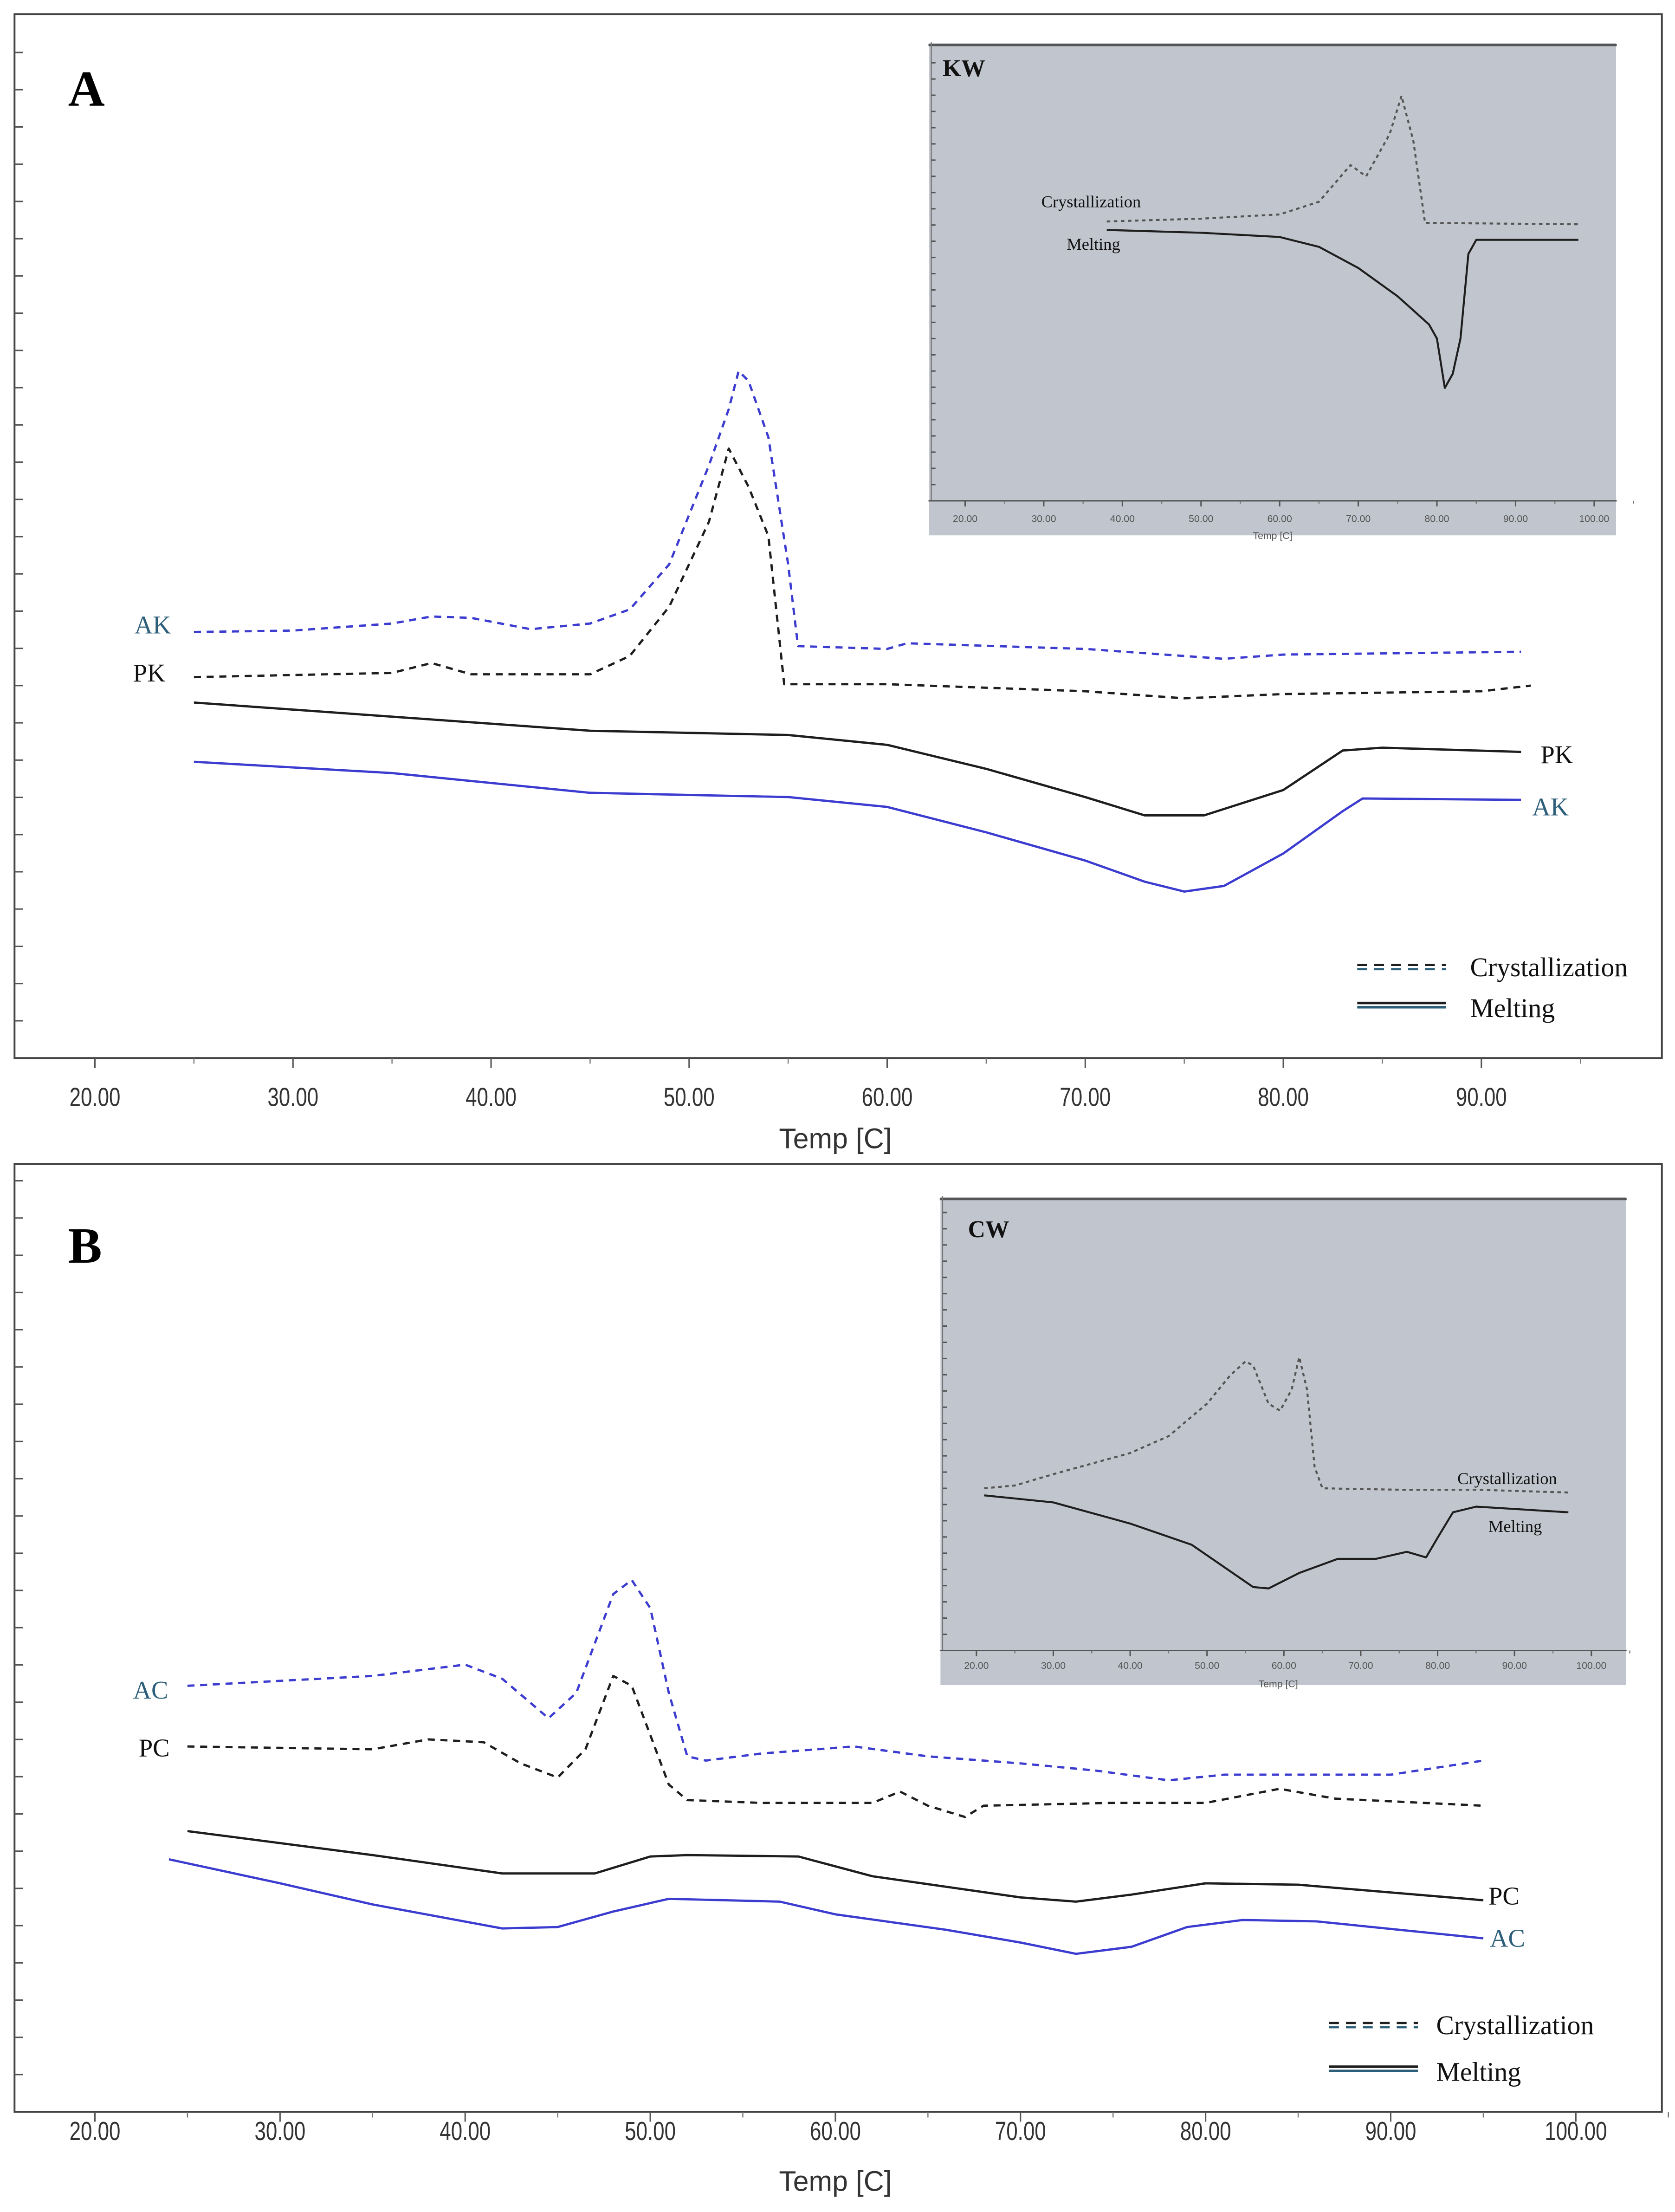 The height and width of the screenshot is (2212, 1675). I want to click on series-pk-crystallization-line, so click(863, 573).